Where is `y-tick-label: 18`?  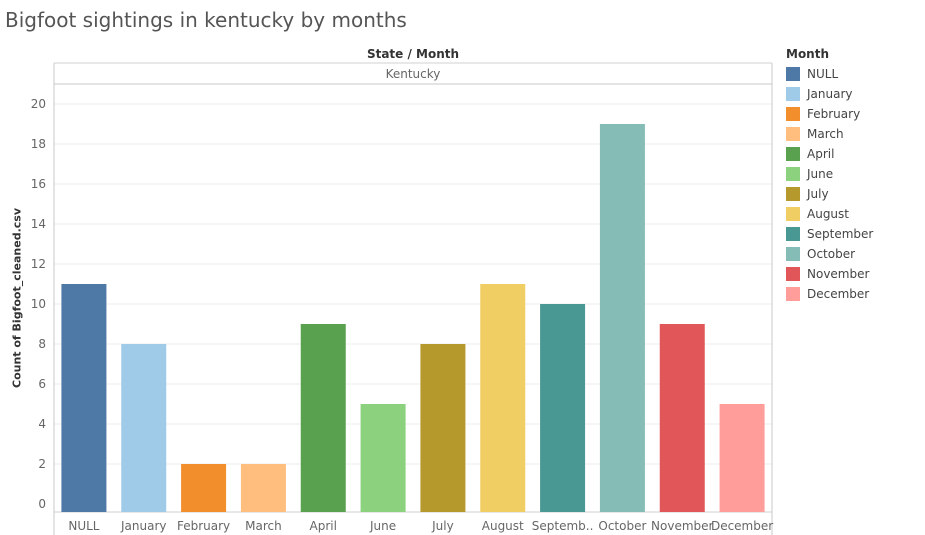 y-tick-label: 18 is located at coordinates (38, 144).